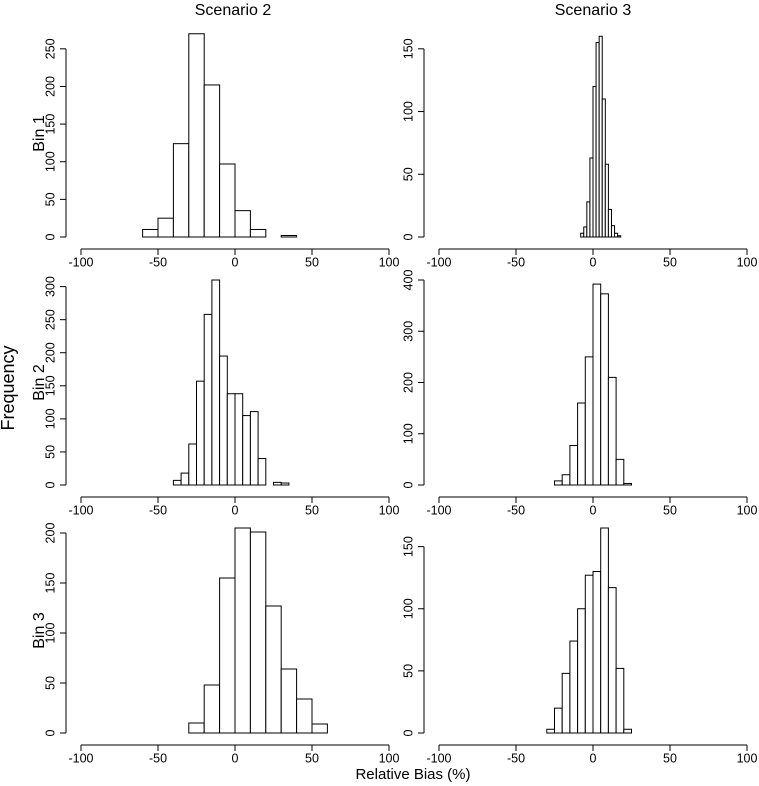 The height and width of the screenshot is (786, 759). Describe the element at coordinates (408, 331) in the screenshot. I see `y-tick-label: 300` at that location.